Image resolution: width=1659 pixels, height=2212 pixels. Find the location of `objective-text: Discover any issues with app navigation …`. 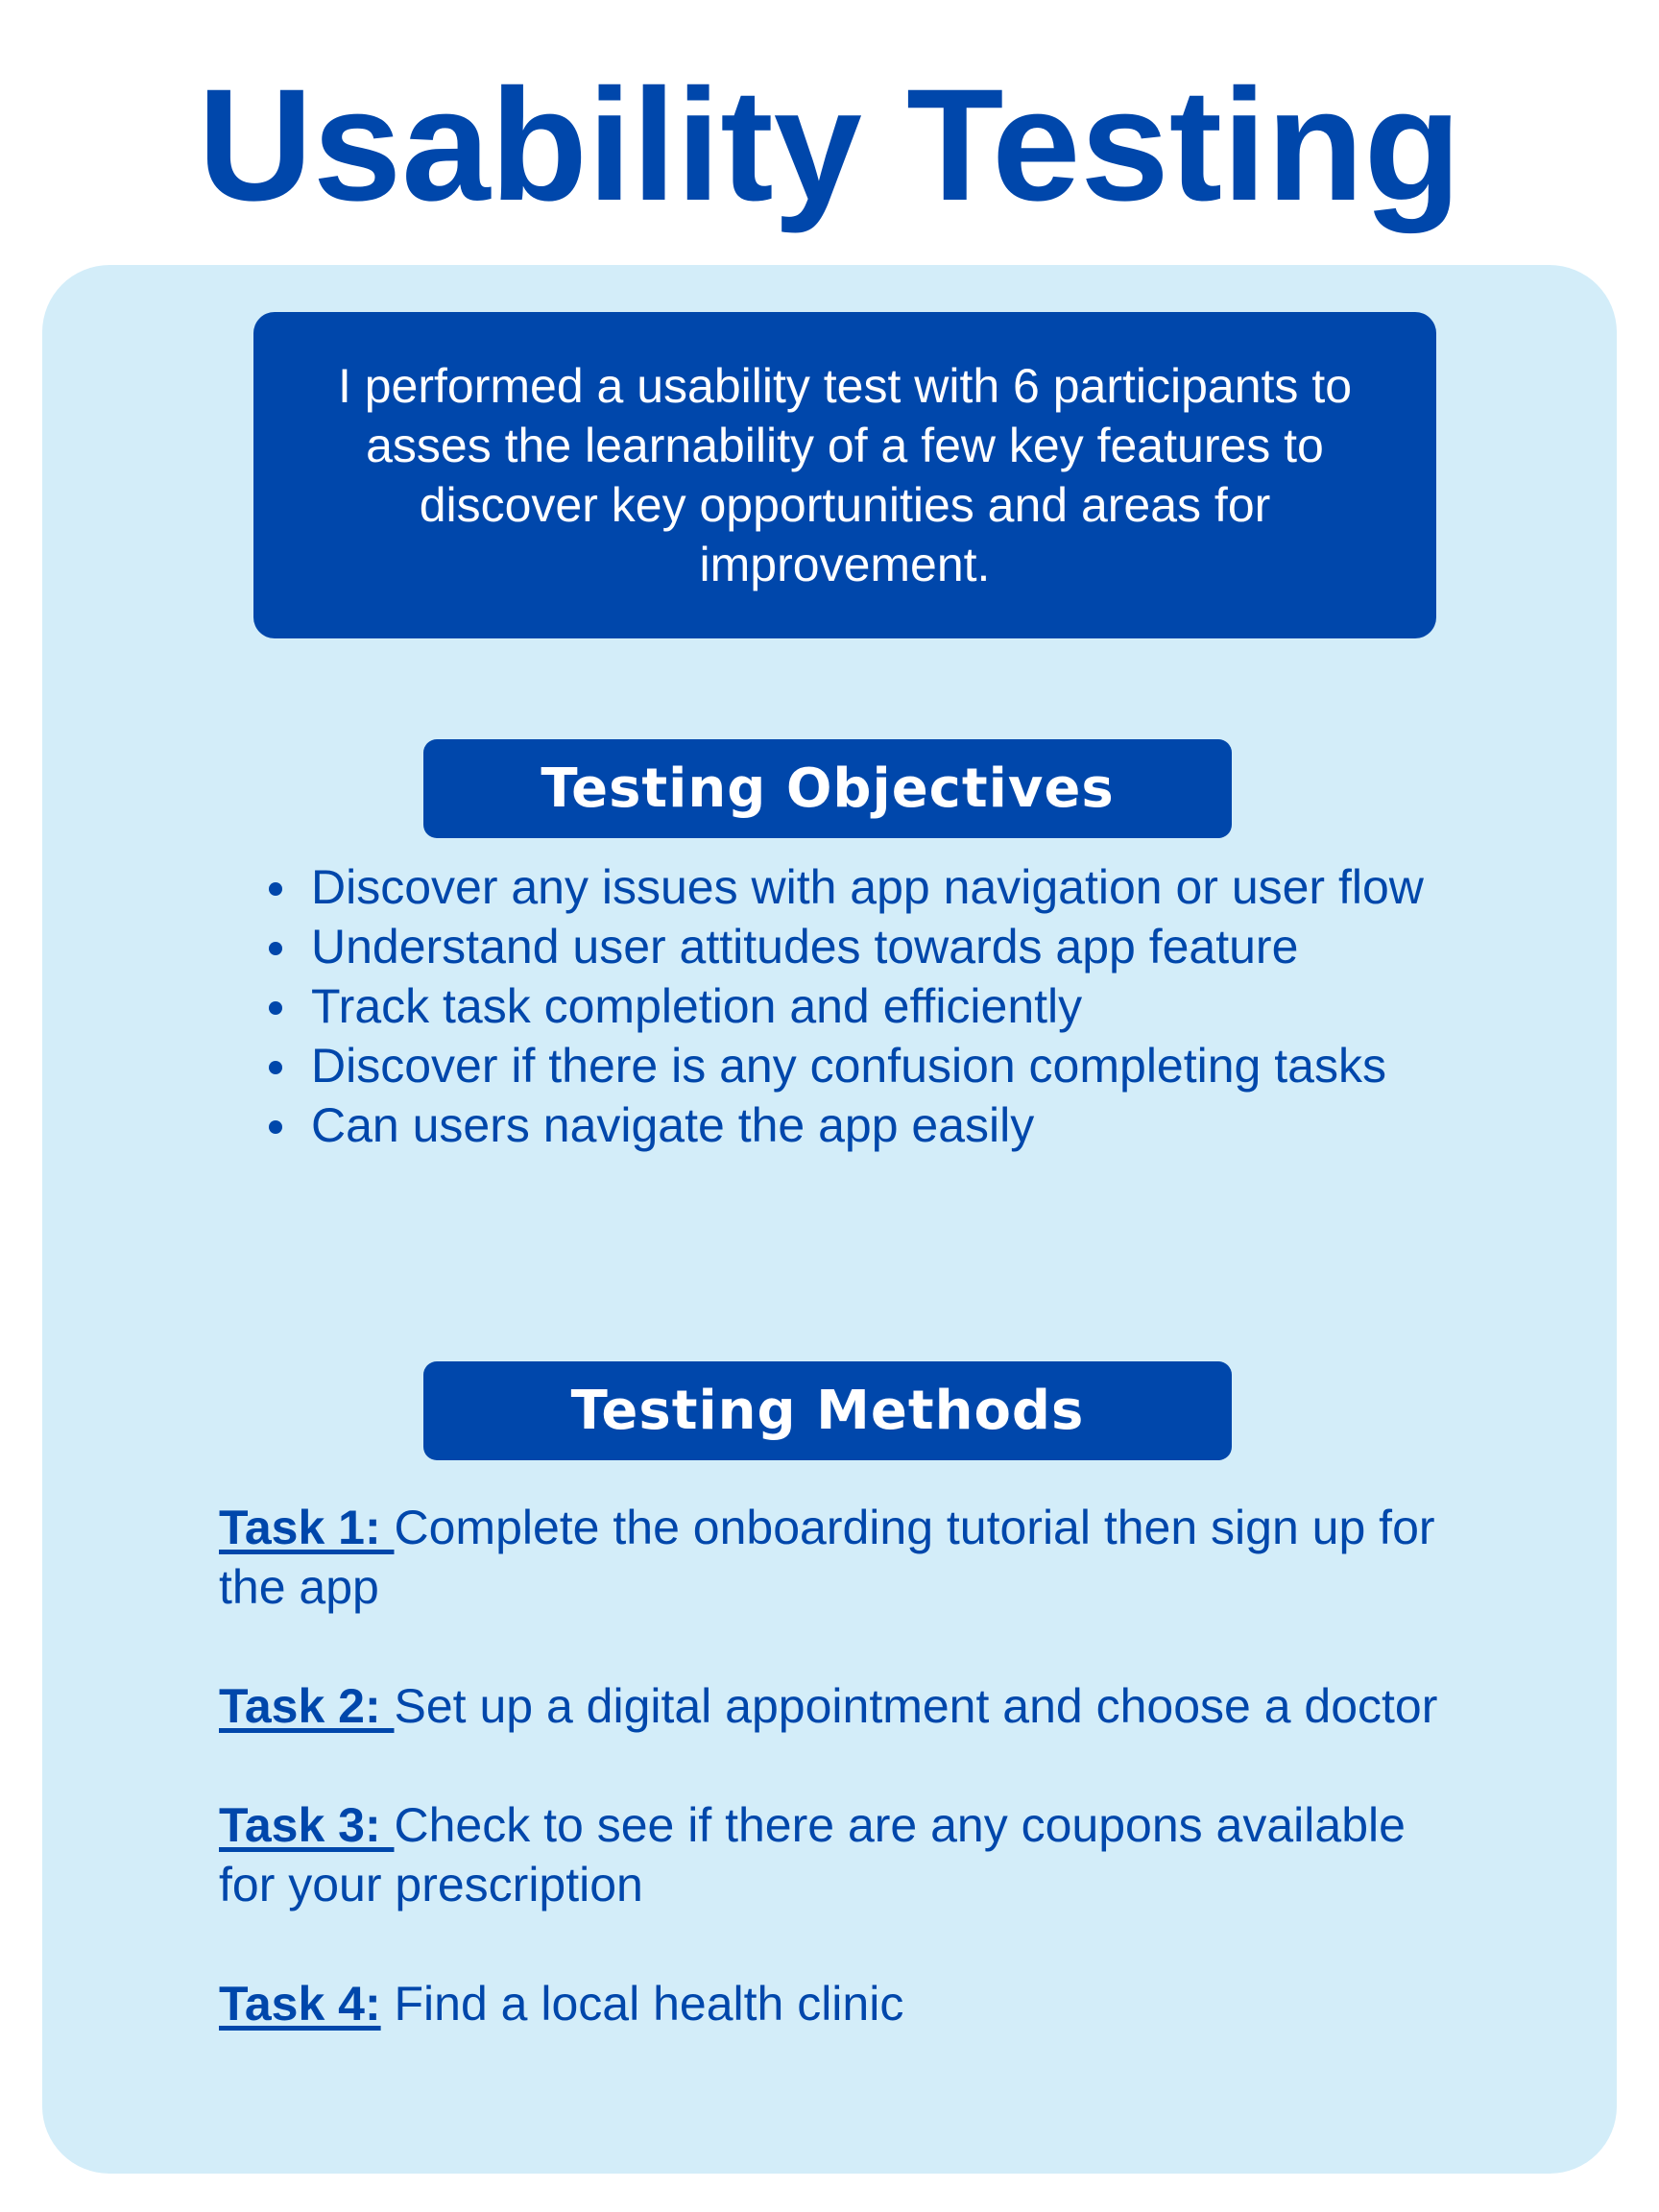

objective-text: Discover any issues with app navigation … is located at coordinates (867, 887).